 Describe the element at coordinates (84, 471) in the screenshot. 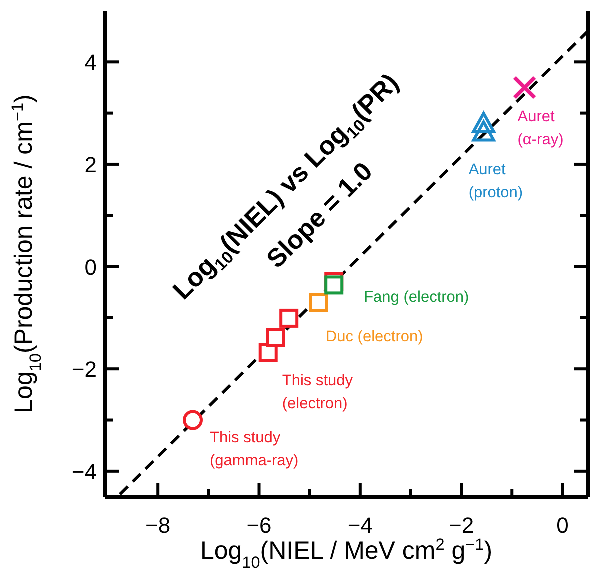

I see `y-tick-label: −4` at that location.